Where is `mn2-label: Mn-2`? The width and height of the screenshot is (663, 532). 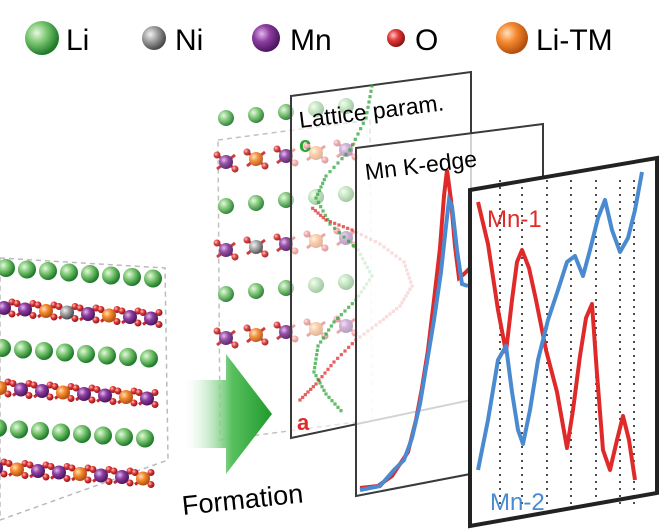
mn2-label: Mn-2 is located at coordinates (517, 502).